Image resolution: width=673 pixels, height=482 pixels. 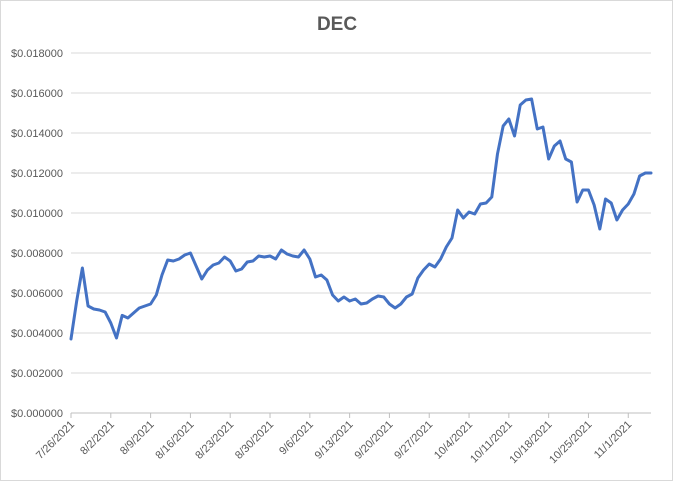 What do you see at coordinates (413, 440) in the screenshot?
I see `x-tick-label: 9/27/2021` at bounding box center [413, 440].